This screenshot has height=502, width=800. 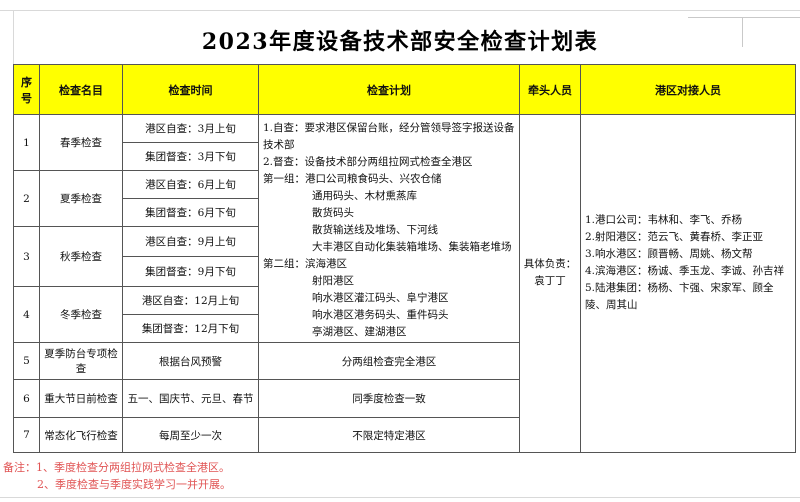 What do you see at coordinates (389, 361) in the screenshot?
I see `cell-plan-typhoon: 分两组检查完全港区` at bounding box center [389, 361].